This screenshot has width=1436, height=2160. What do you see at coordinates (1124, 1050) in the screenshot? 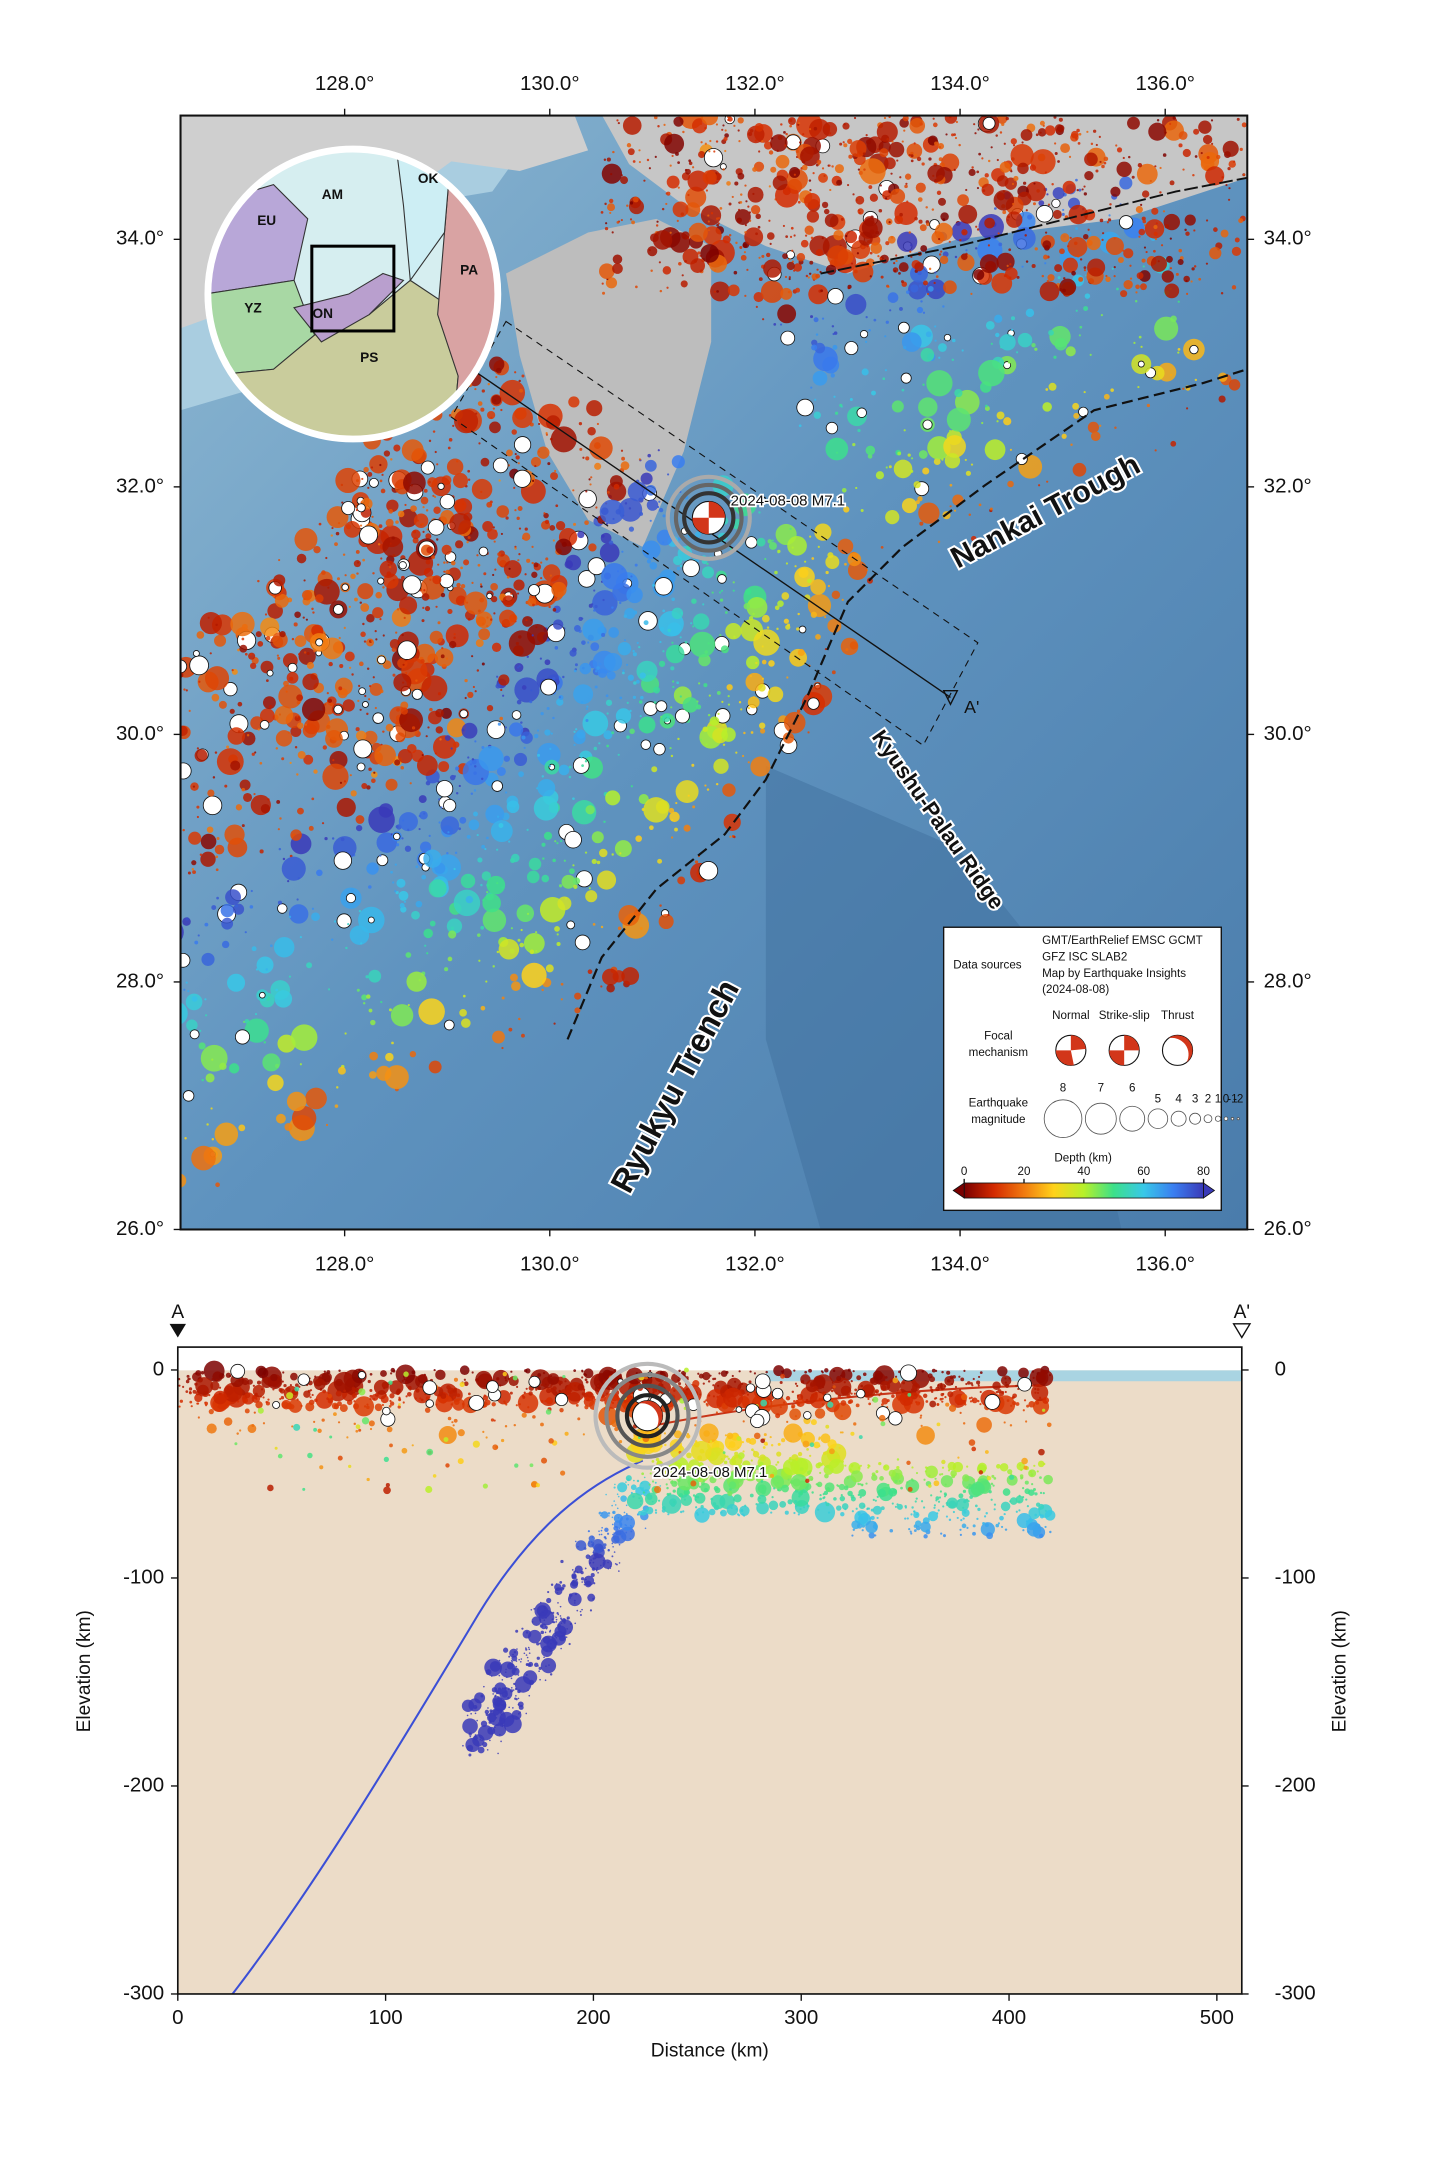
I see `beachball-quadrant` at bounding box center [1124, 1050].